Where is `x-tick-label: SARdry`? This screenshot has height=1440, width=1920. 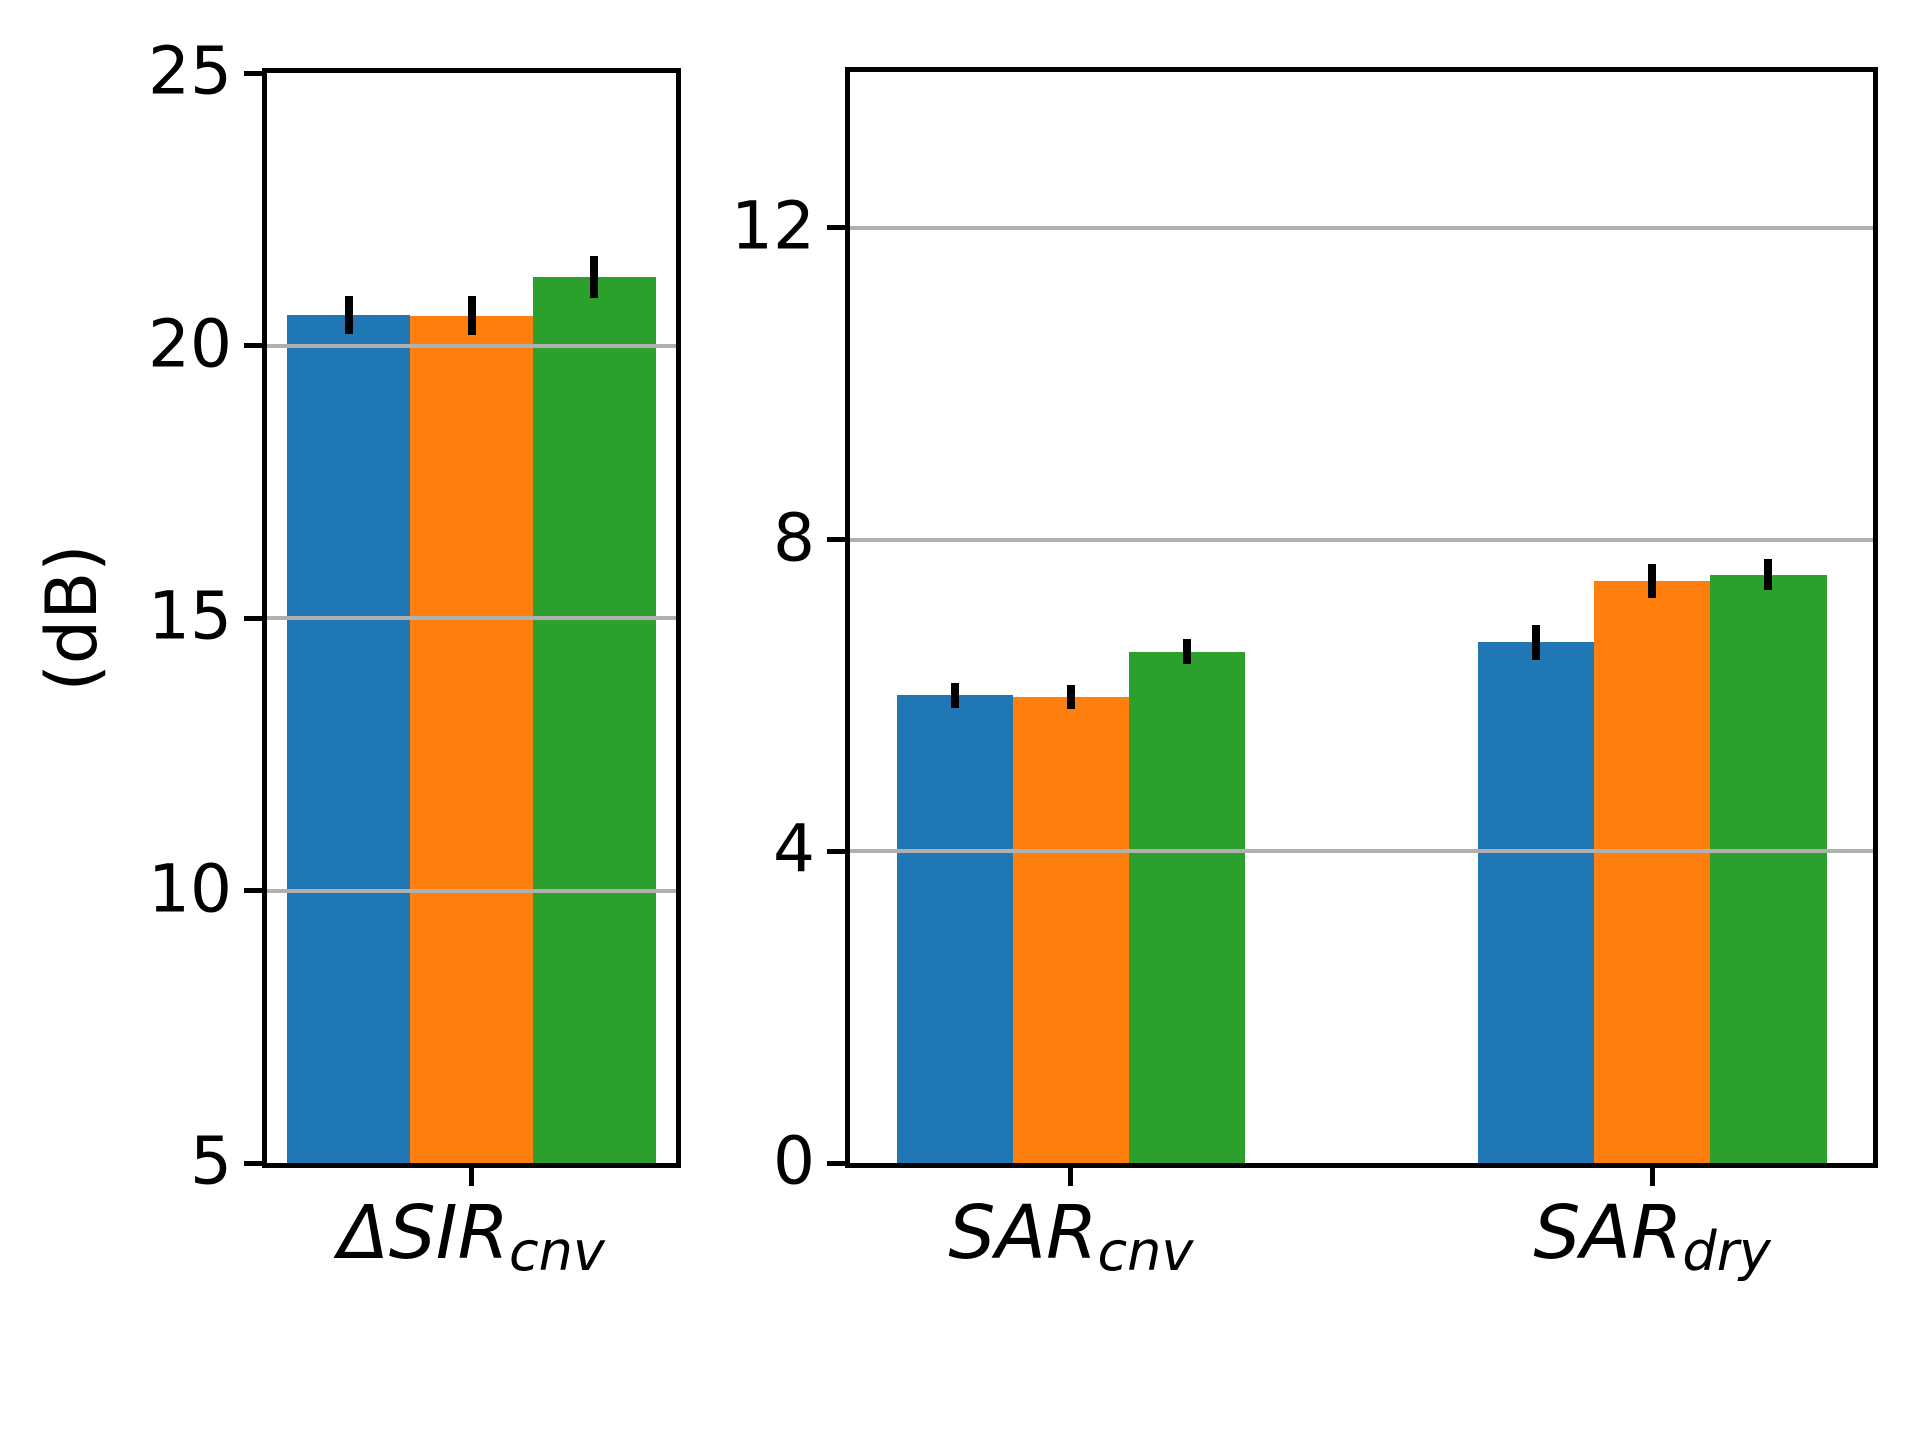 x-tick-label: SARdry is located at coordinates (1651, 1237).